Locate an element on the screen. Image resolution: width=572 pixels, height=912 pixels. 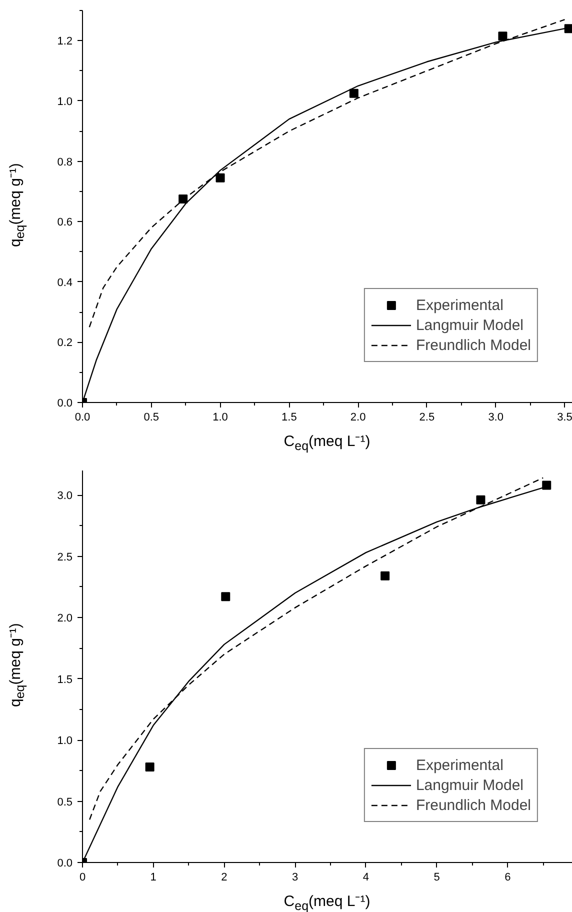
x-tick-label: 3 is located at coordinates (295, 878).